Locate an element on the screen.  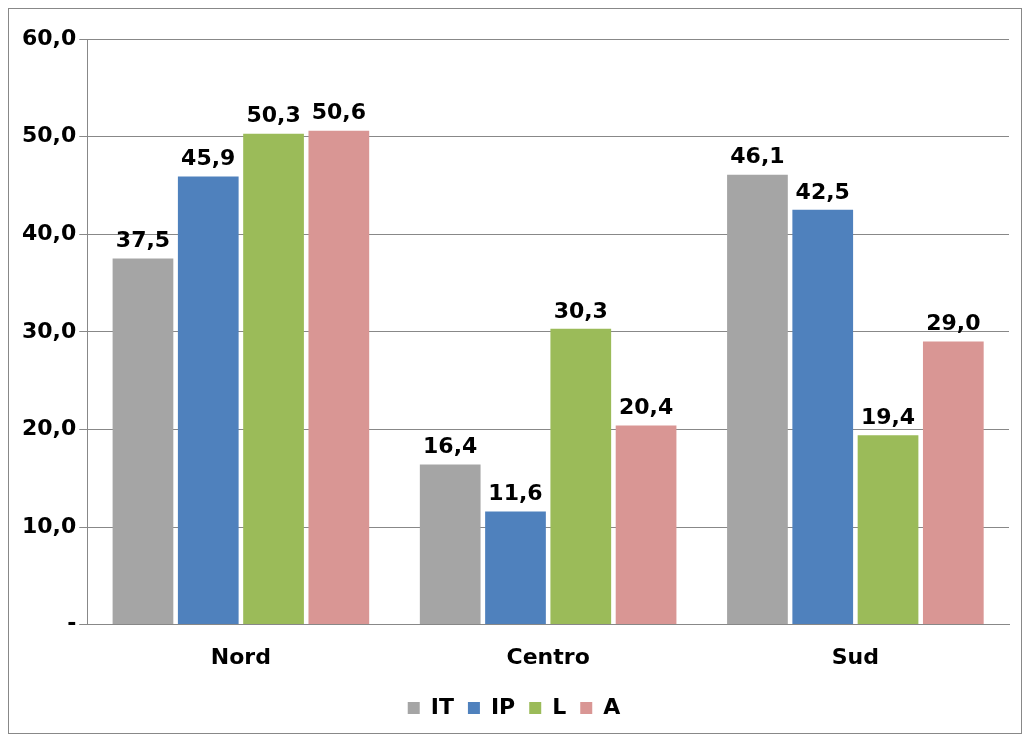
legend-label: A is located at coordinates (612, 706).